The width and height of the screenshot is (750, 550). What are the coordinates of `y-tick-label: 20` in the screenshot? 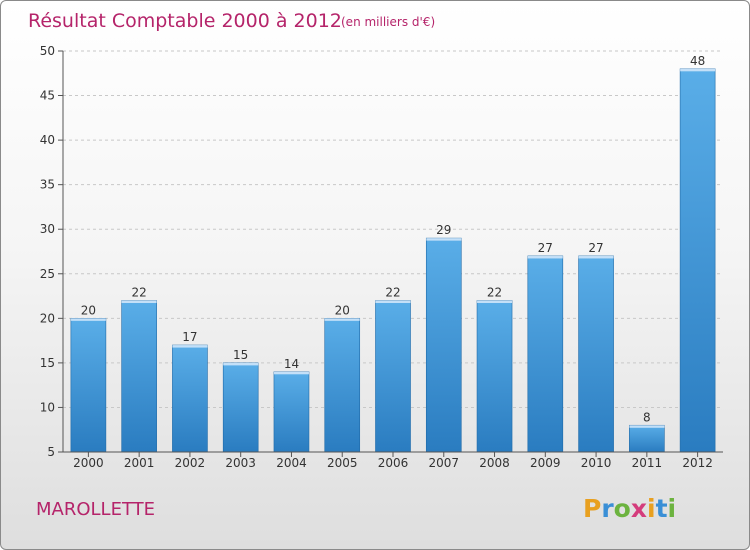 It's located at (47, 318).